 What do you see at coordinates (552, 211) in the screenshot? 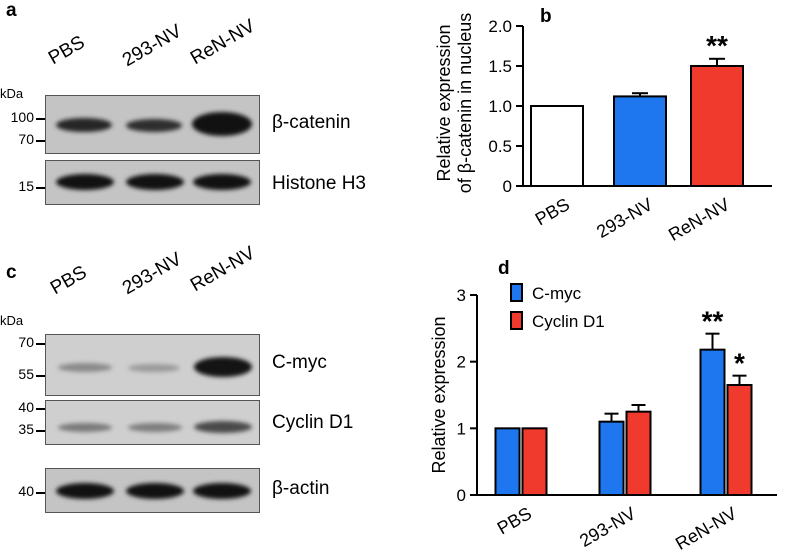
I see `chart-b-x-tick-label: PBS` at bounding box center [552, 211].